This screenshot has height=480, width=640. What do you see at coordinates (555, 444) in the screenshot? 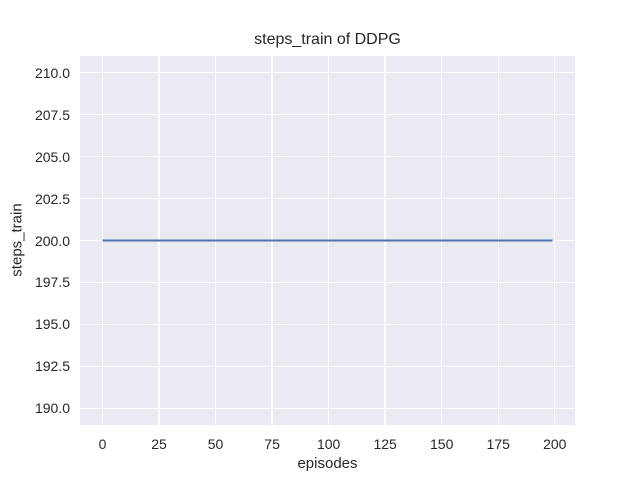
I see `x-tick-label: 200` at bounding box center [555, 444].